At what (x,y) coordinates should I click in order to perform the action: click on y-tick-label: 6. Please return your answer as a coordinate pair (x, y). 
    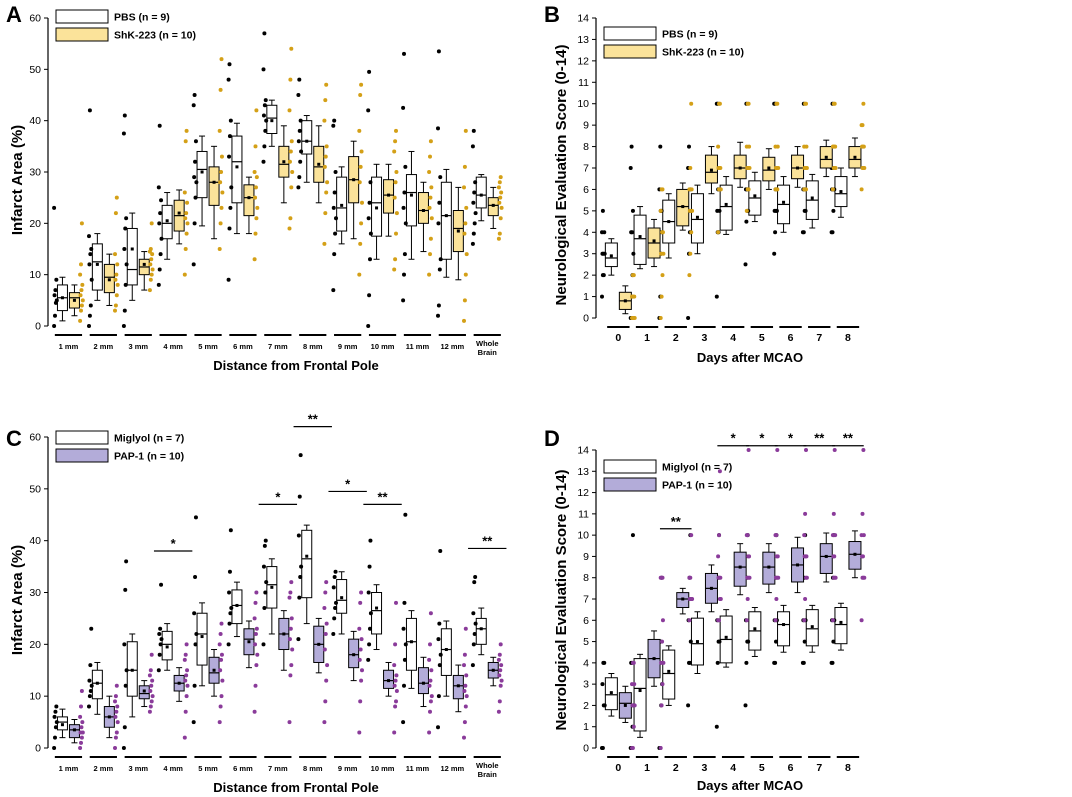
    Looking at the image, I should click on (586, 621).